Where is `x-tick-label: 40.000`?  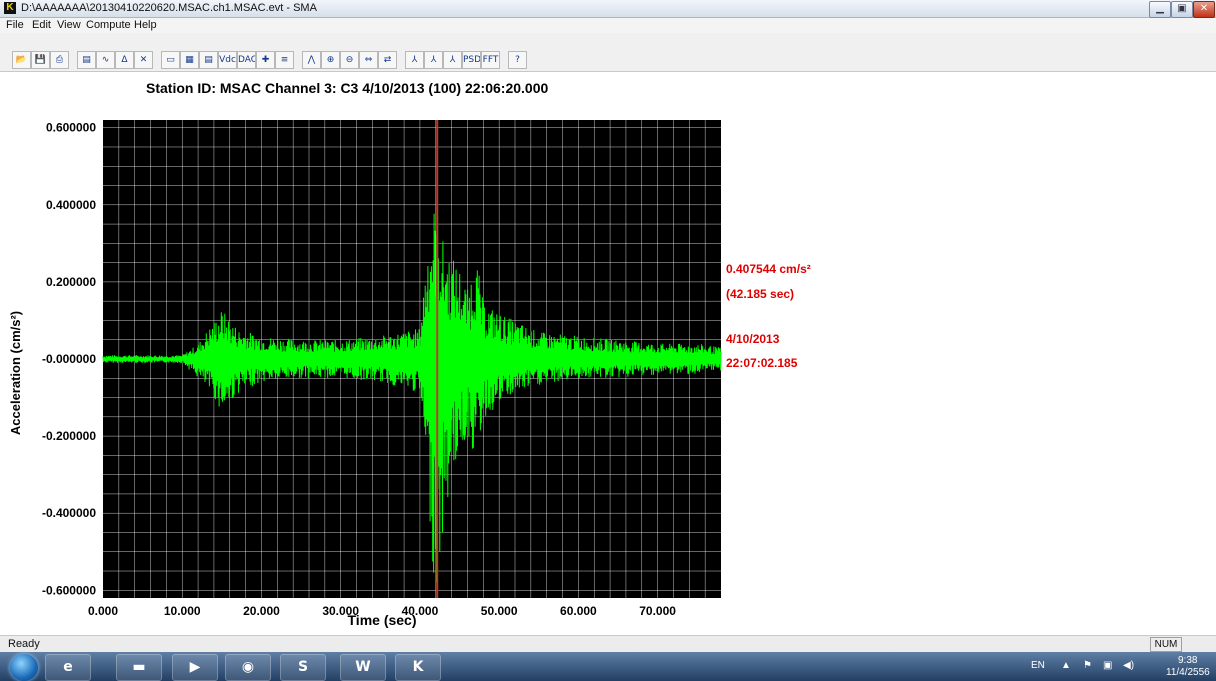 x-tick-label: 40.000 is located at coordinates (420, 611).